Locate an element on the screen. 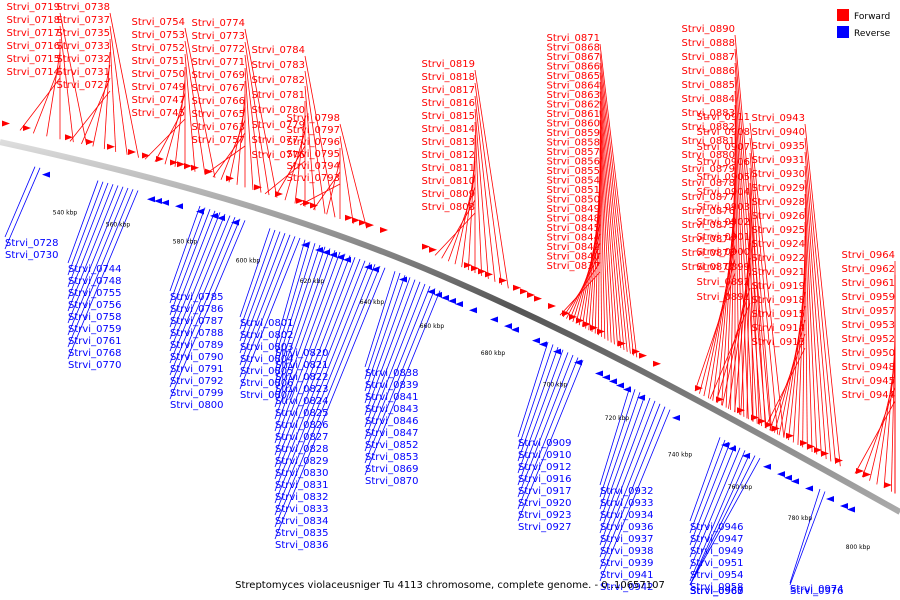 This screenshot has width=900, height=600. gene-label: Strvi_0876 is located at coordinates (708, 211).